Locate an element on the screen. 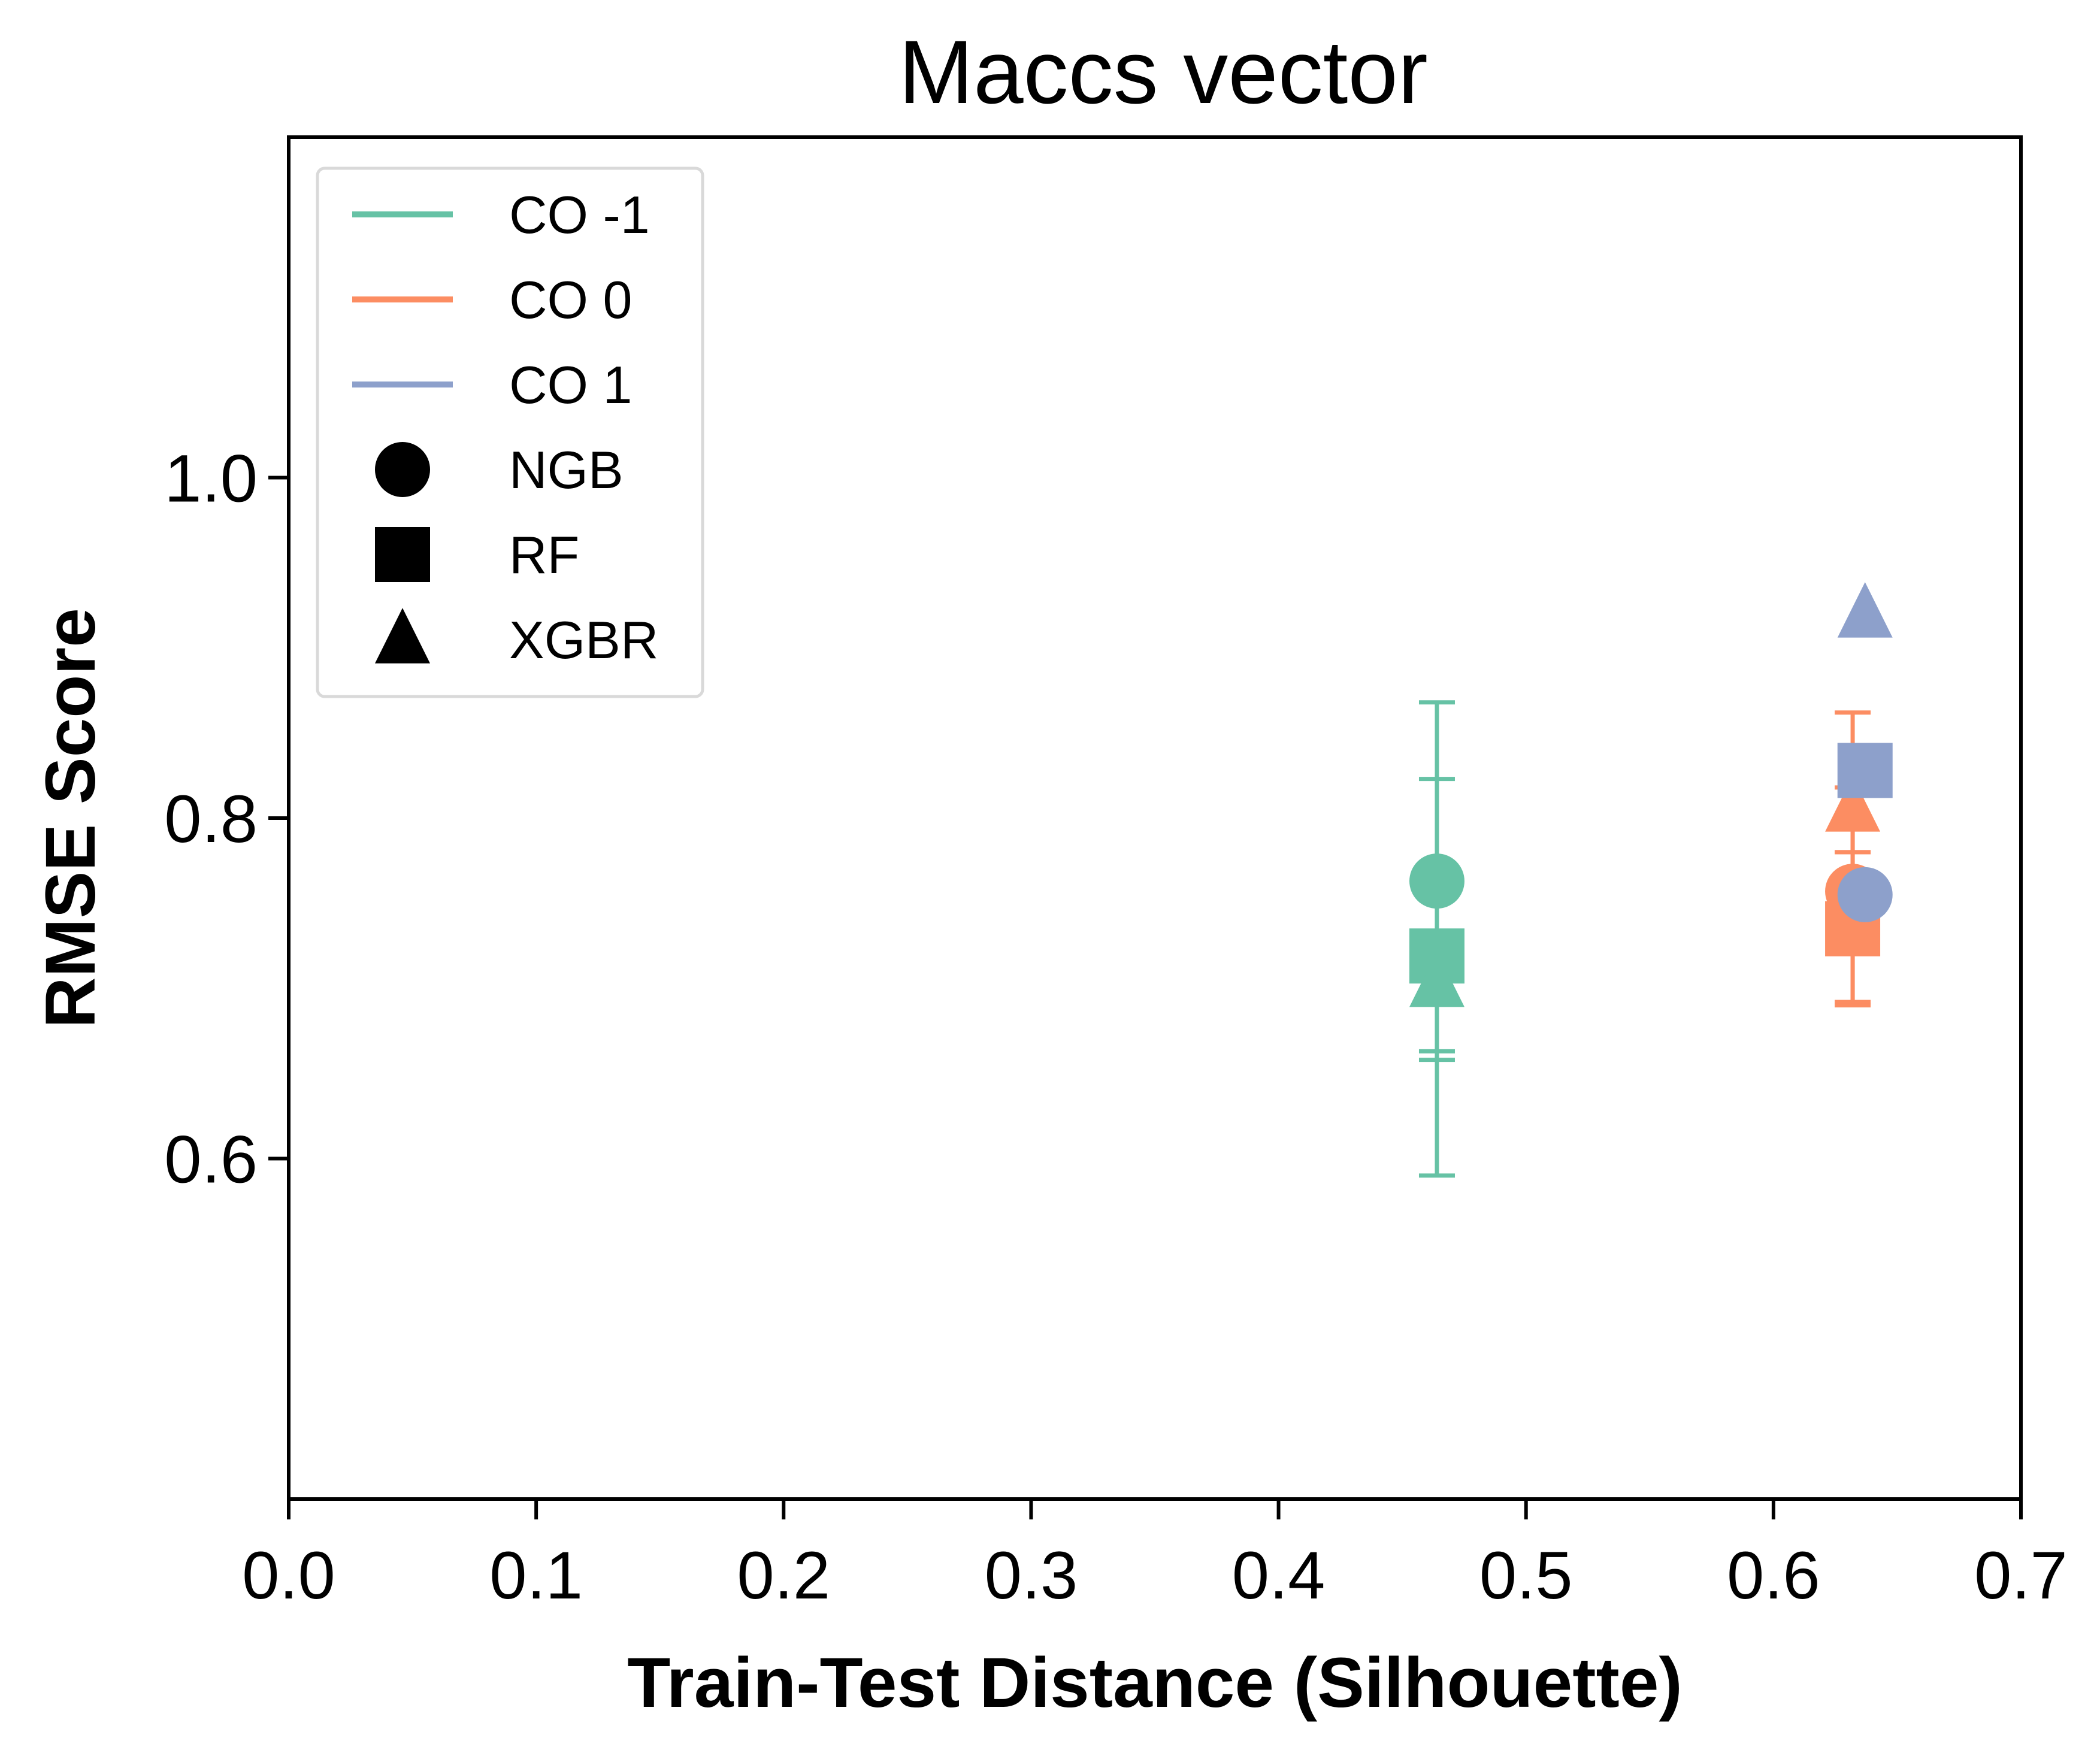 The height and width of the screenshot is (1744, 2100). y-axis-label: RMSE Score is located at coordinates (71, 818).